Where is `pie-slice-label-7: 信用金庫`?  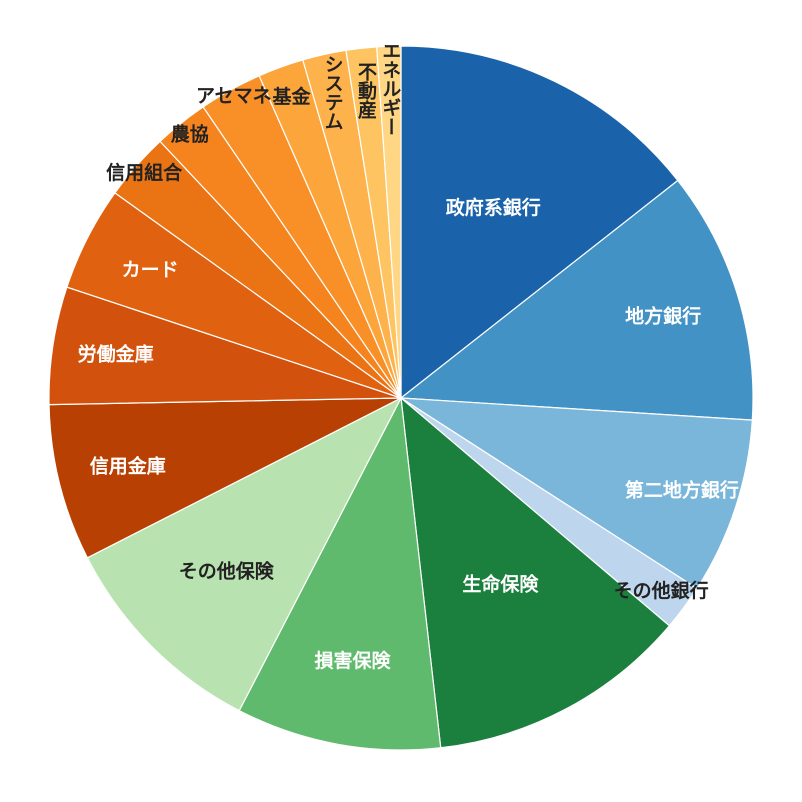 pie-slice-label-7: 信用金庫 is located at coordinates (128, 465).